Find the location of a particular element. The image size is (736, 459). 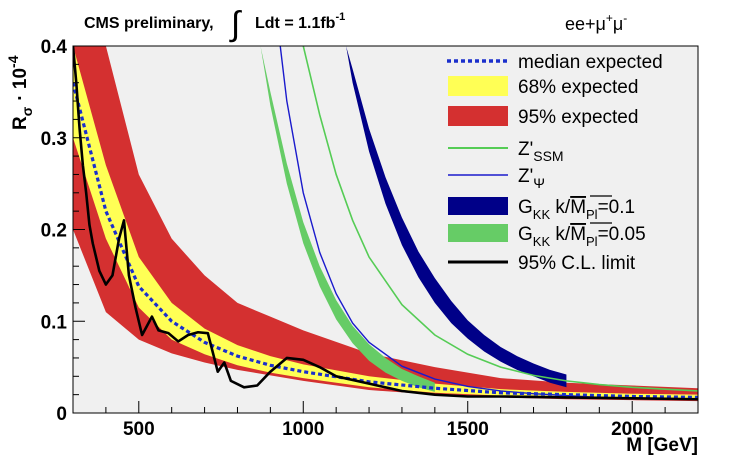

y-tick-label: 0.1 is located at coordinates (54, 322).